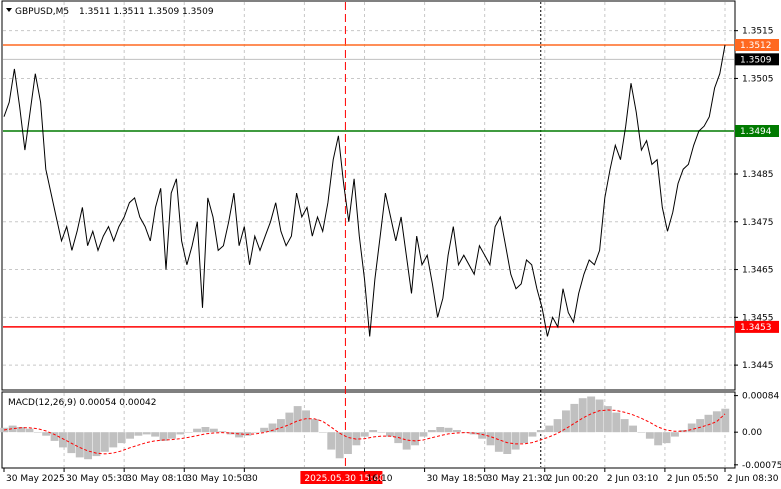 This screenshot has height=489, width=781. Describe the element at coordinates (752, 433) in the screenshot. I see `macd-tick-label: 0.00` at that location.